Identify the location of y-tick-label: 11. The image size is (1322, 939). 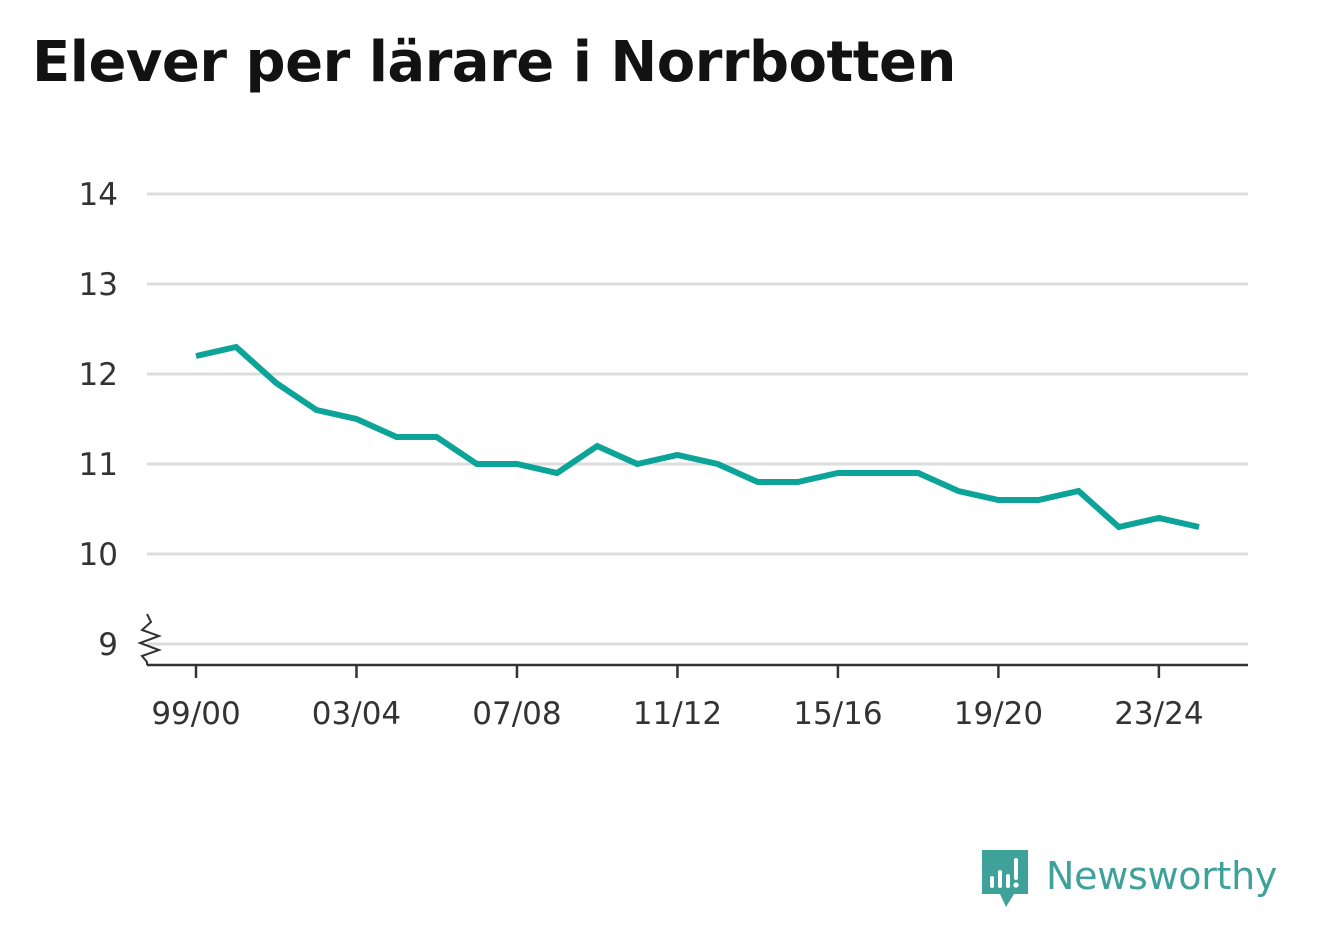
(98, 465).